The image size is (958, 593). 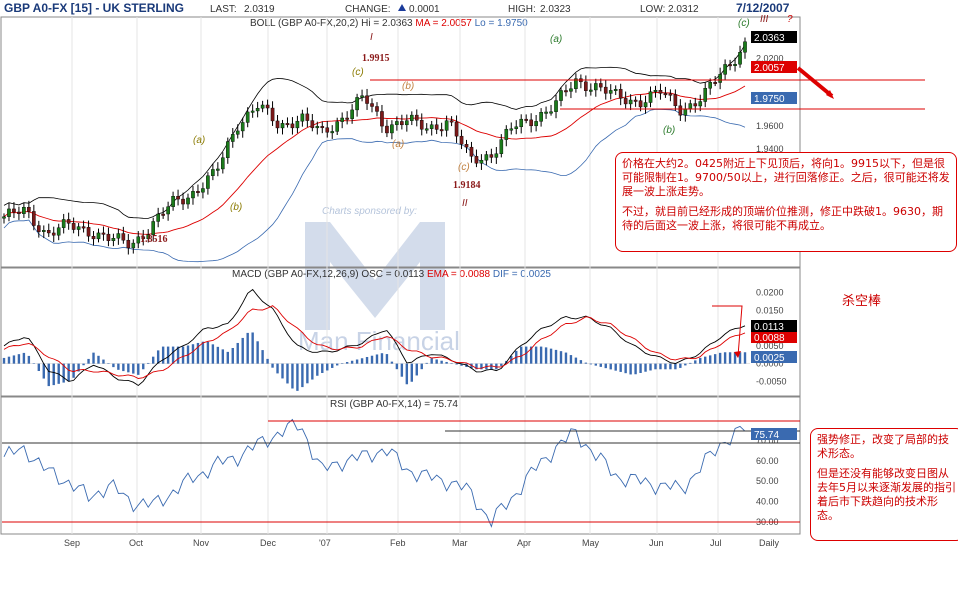 I want to click on svg-text: 1.9750, so click(x=769, y=99).